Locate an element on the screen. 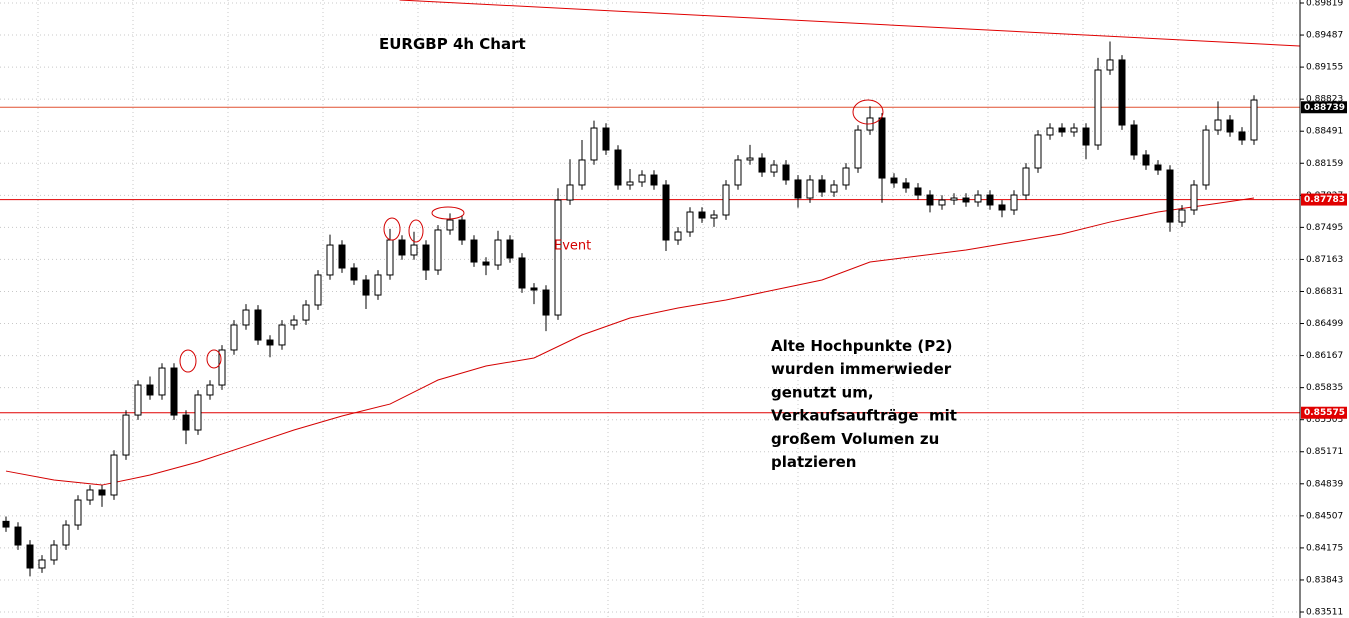 The width and height of the screenshot is (1349, 618). trend-line is located at coordinates (849, 23).